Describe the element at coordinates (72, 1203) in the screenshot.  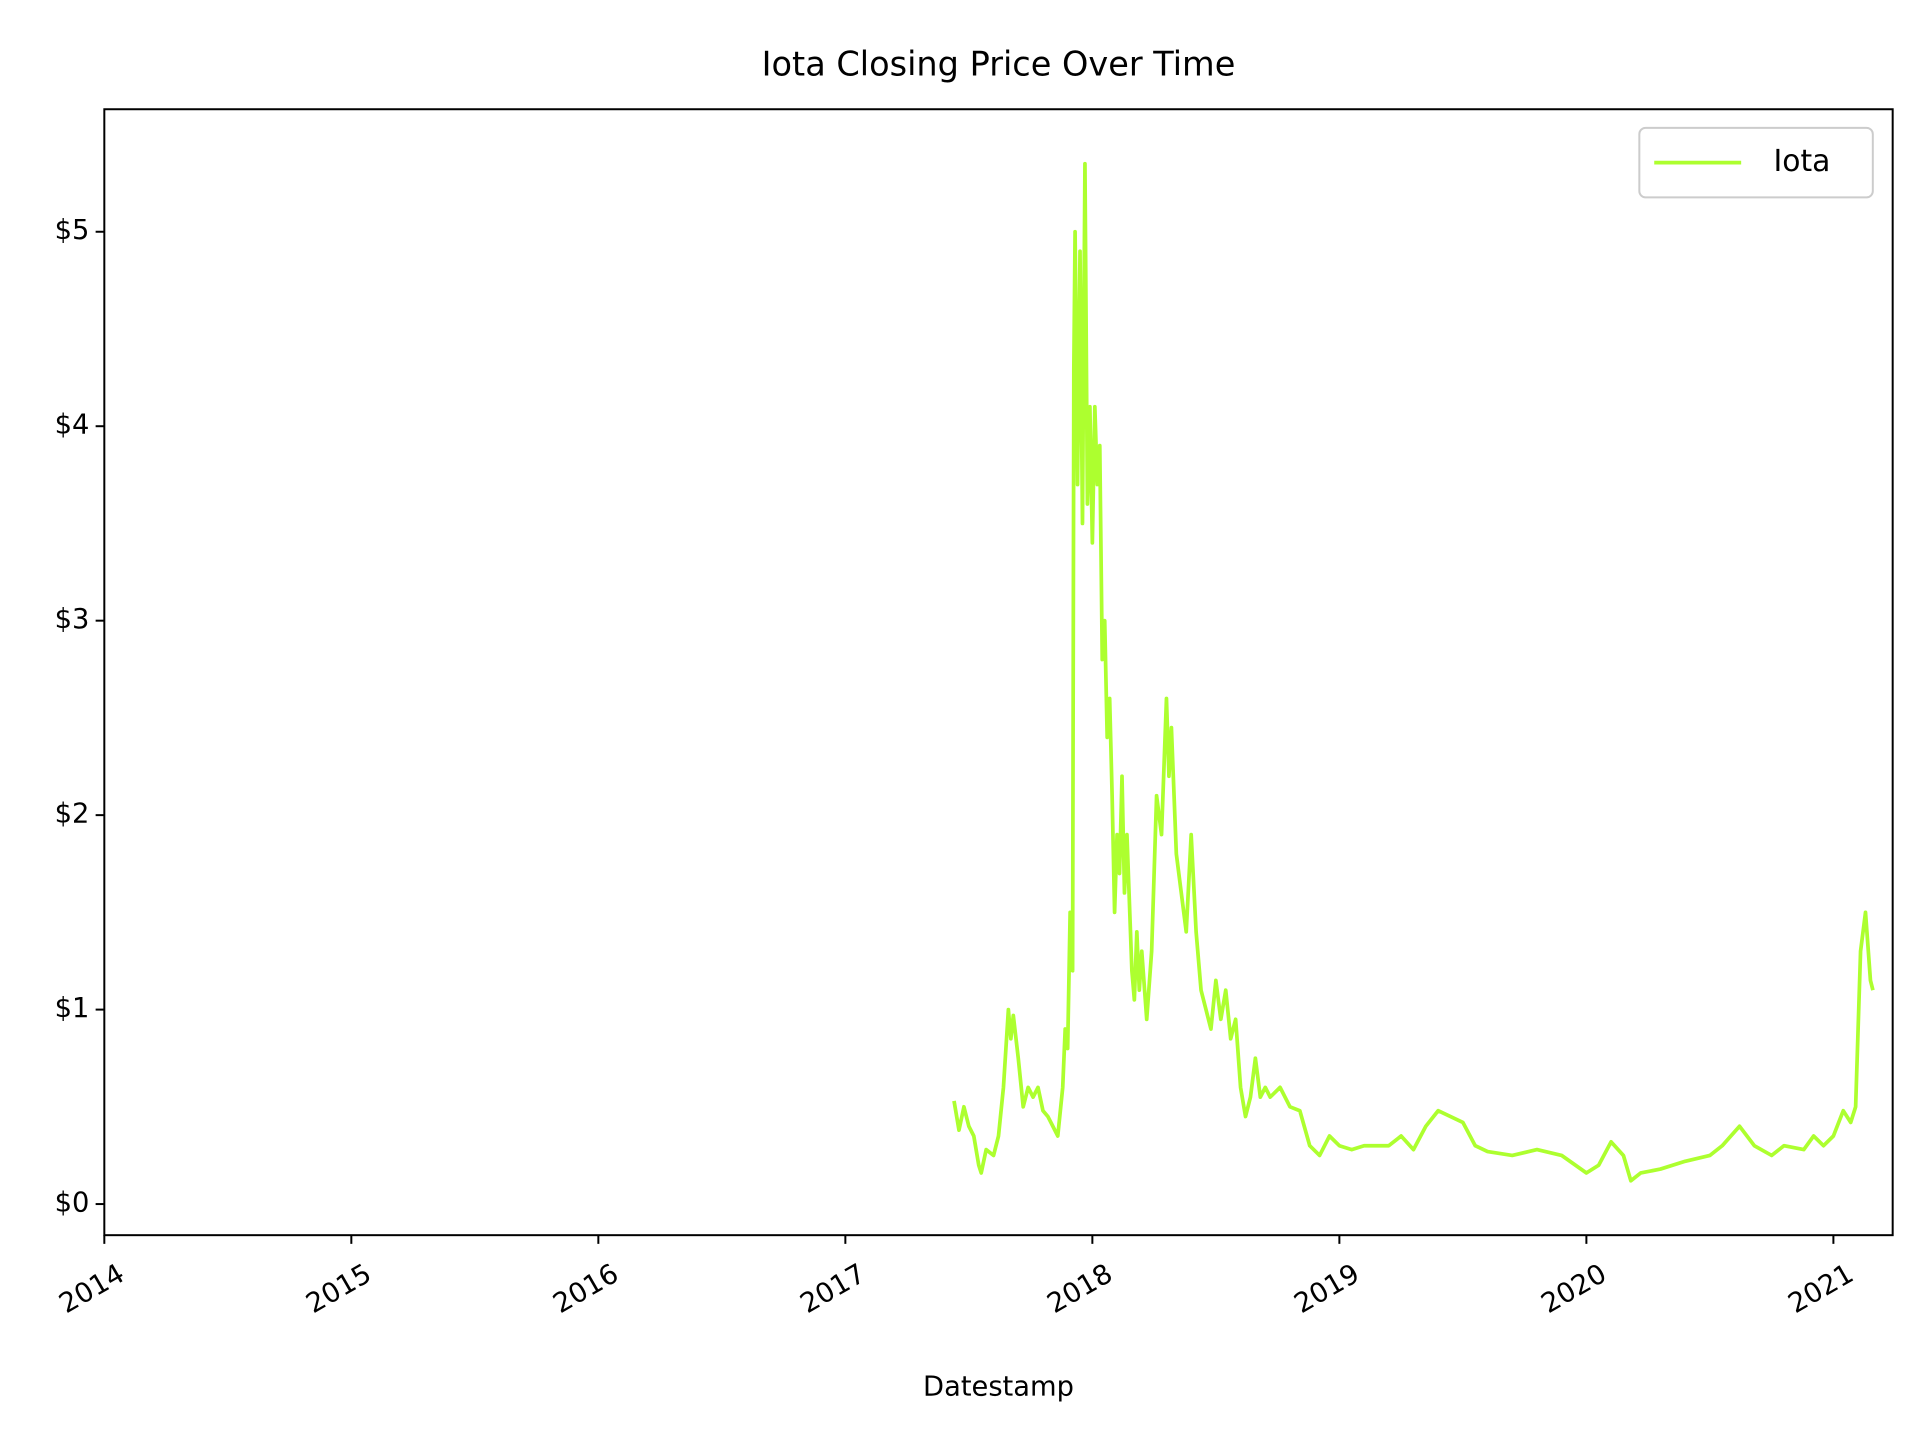
I see `y-tick-label: $0` at that location.